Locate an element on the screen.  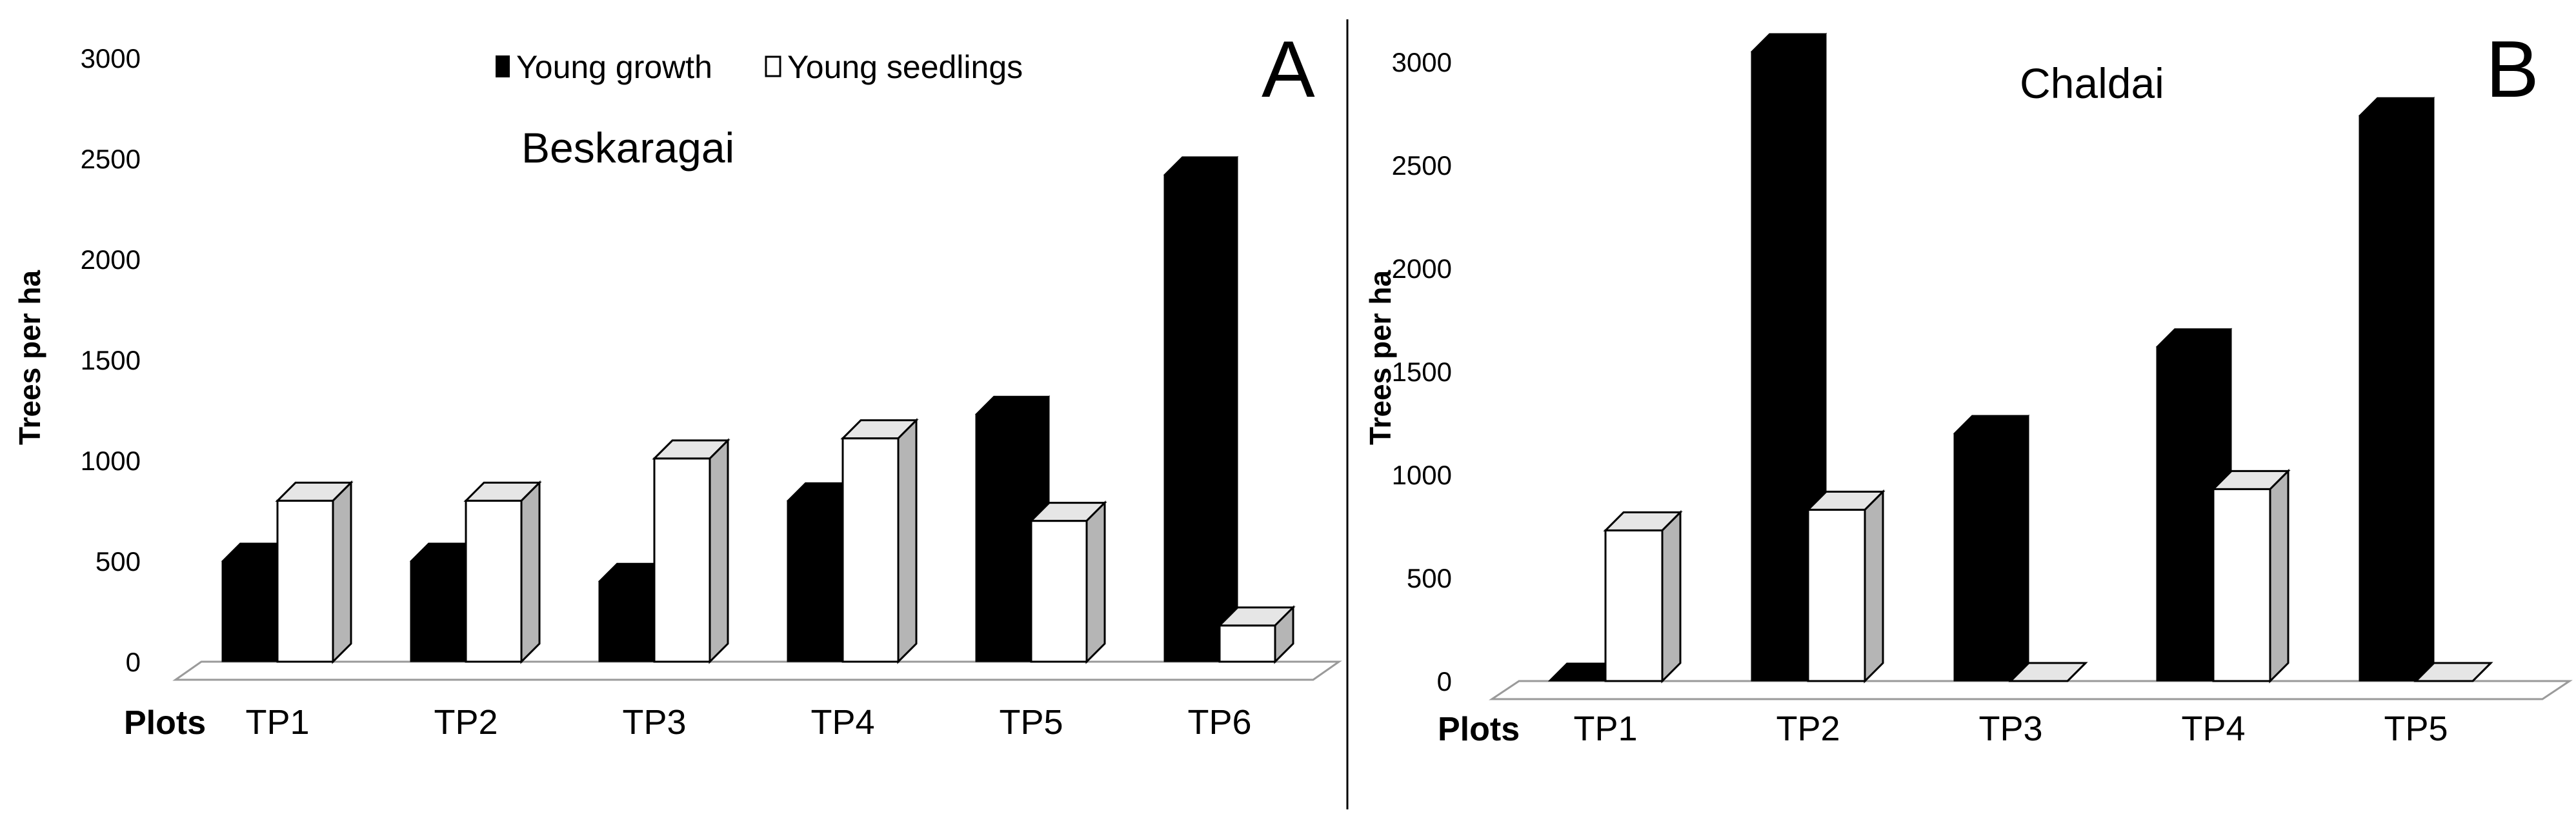
panel-a-bar-young-seedlings-tp2 is located at coordinates (503, 572).